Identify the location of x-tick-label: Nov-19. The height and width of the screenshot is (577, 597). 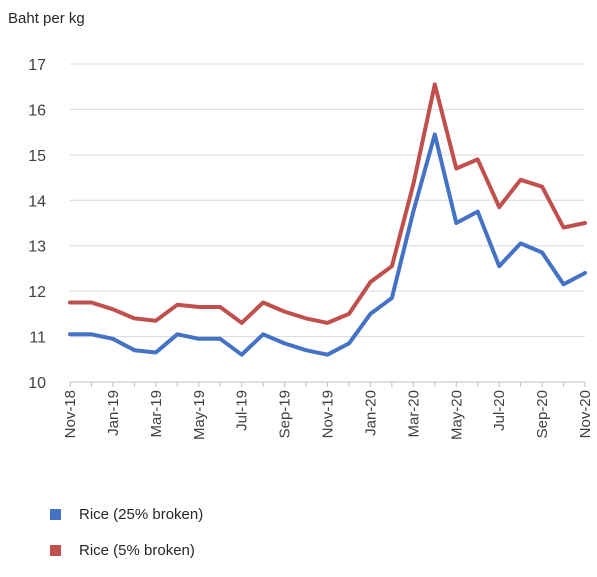
(328, 414).